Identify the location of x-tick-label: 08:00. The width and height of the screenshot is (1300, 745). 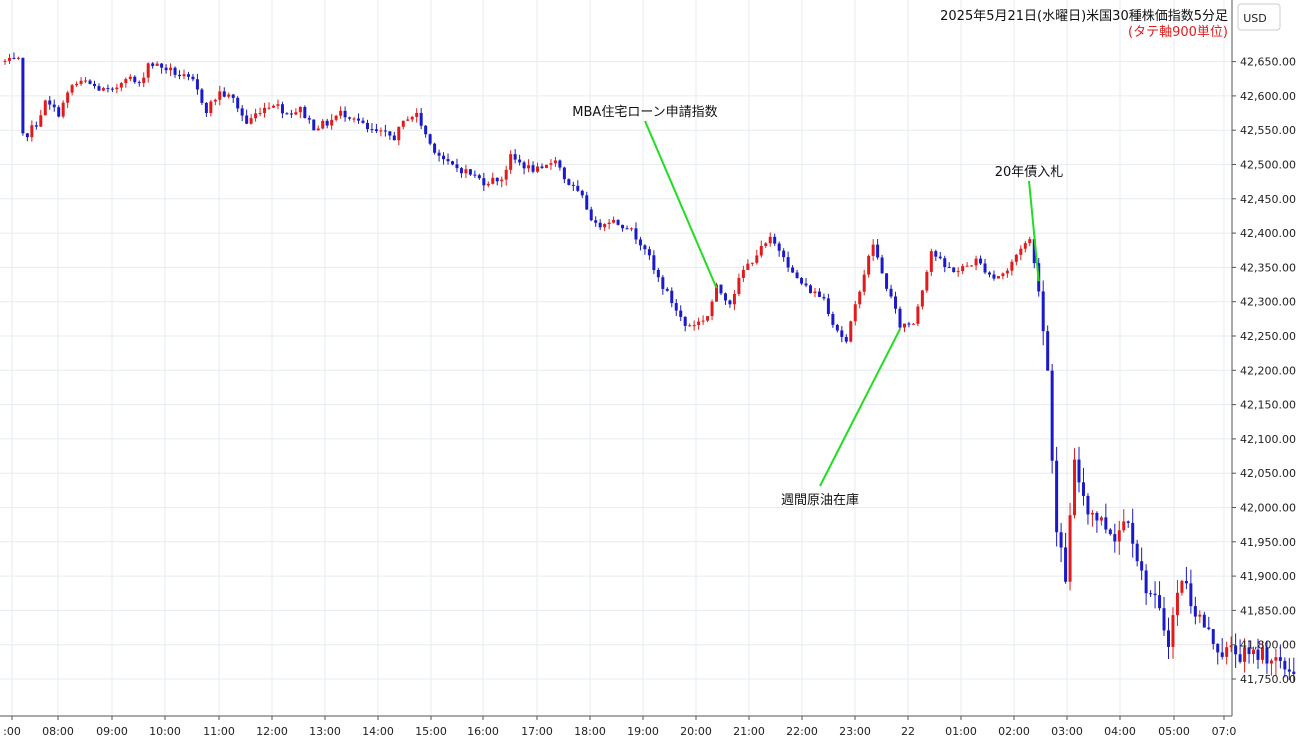
(58, 731).